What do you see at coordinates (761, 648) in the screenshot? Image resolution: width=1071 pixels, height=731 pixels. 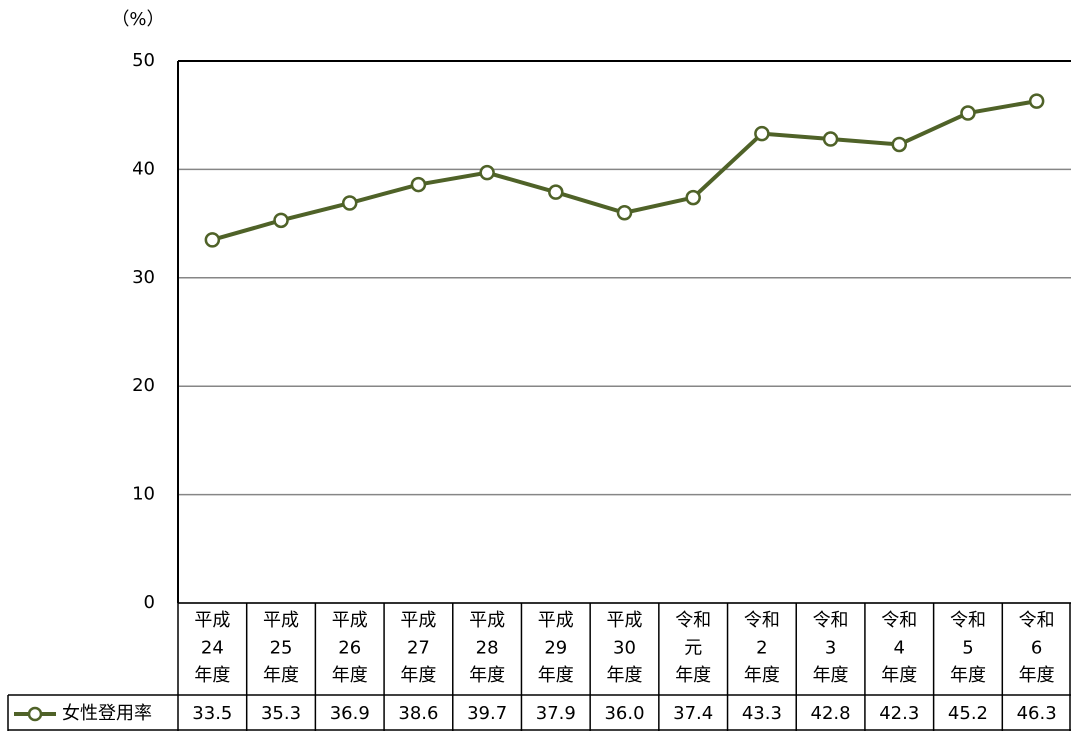 I see `x-tick-label: 2` at bounding box center [761, 648].